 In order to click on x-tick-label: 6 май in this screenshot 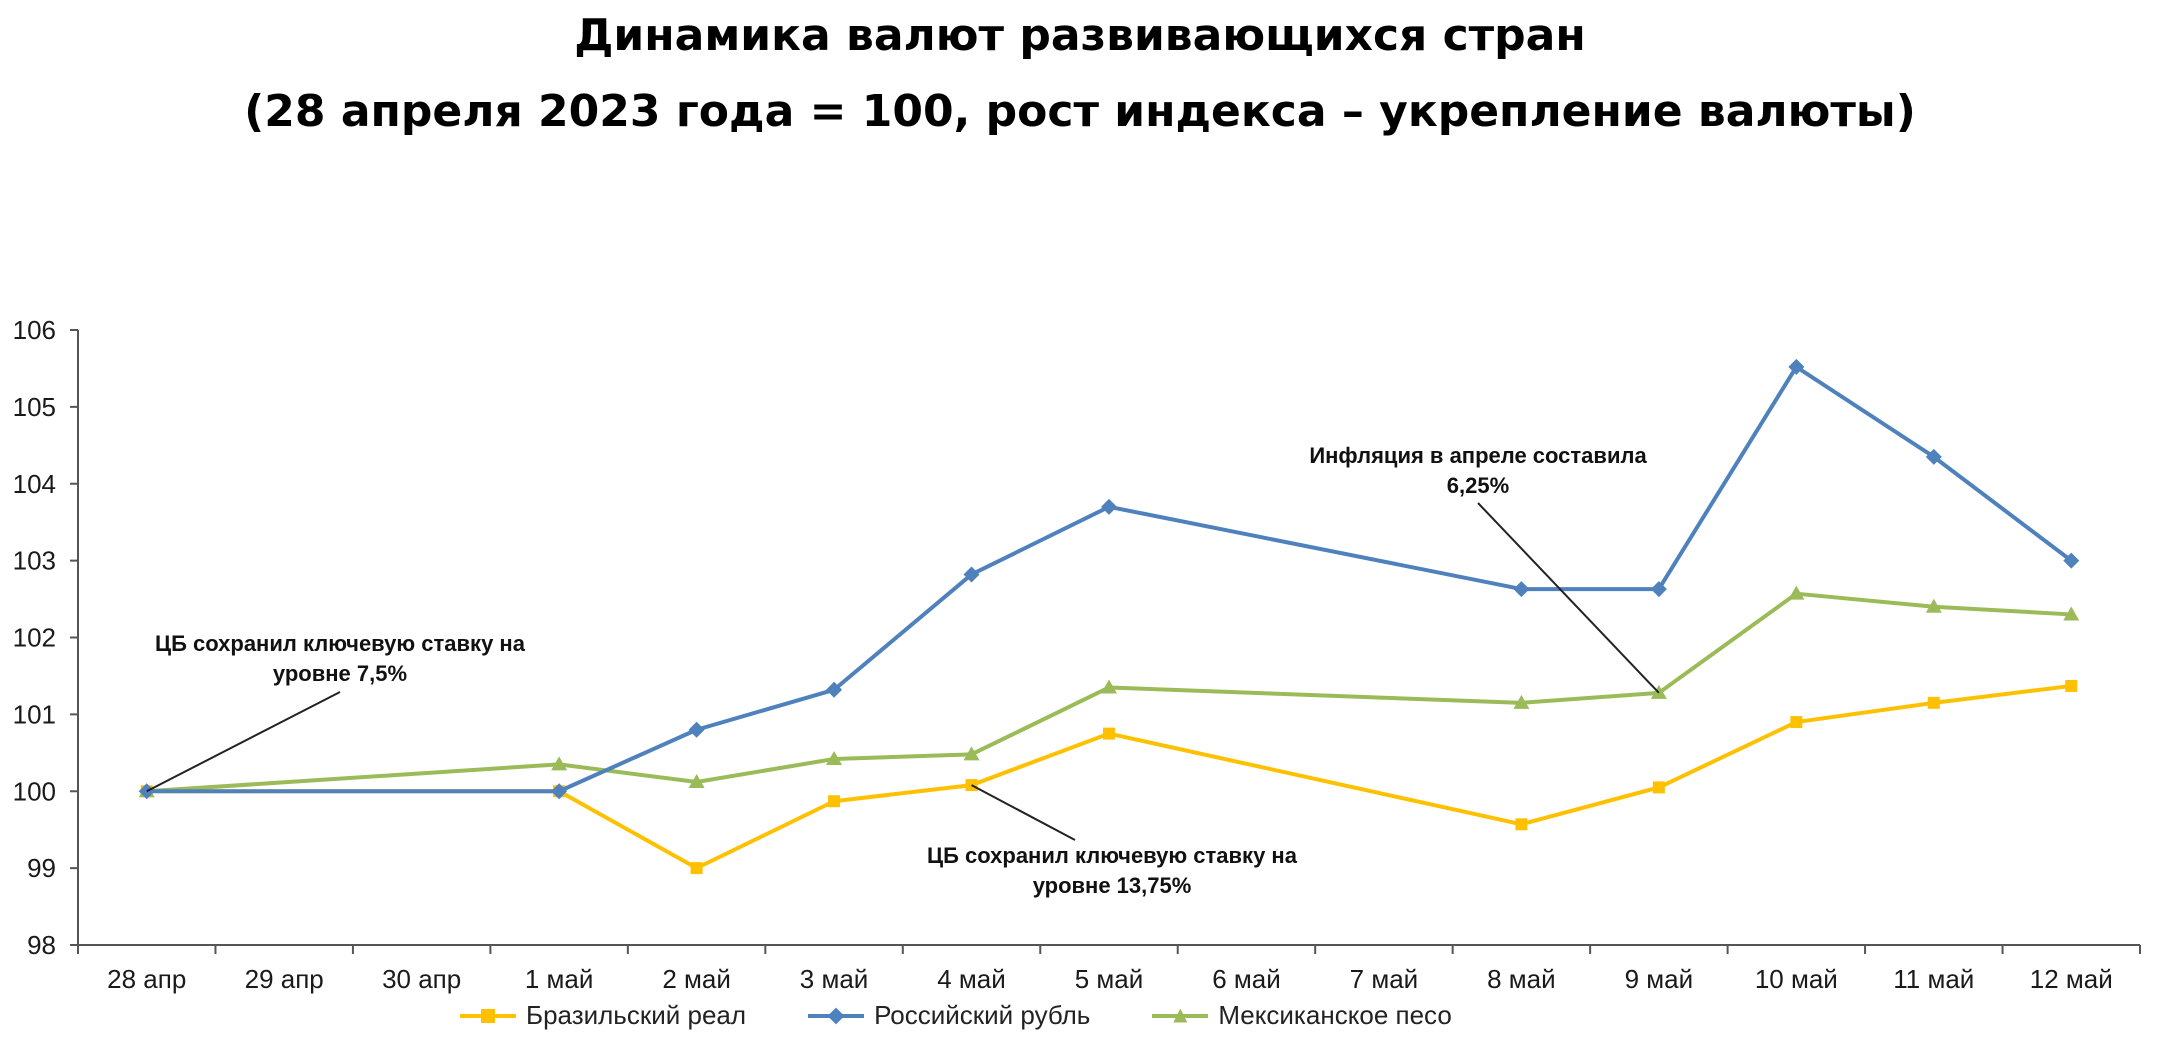, I will do `click(1246, 979)`.